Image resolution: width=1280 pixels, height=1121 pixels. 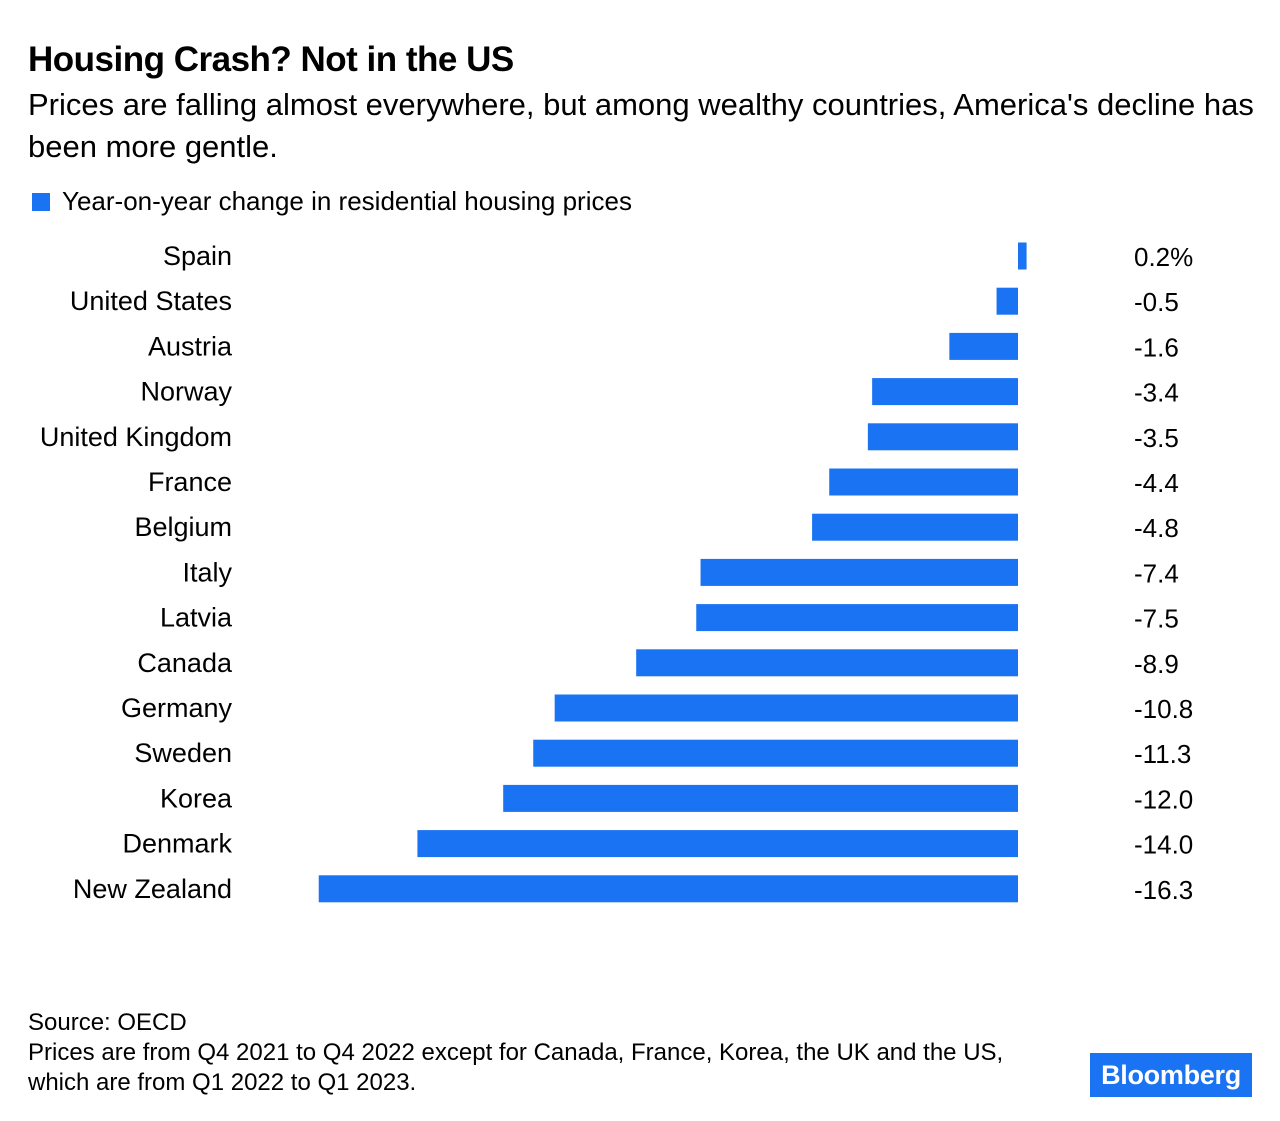 What do you see at coordinates (136, 437) in the screenshot?
I see `category-label: United Kingdom` at bounding box center [136, 437].